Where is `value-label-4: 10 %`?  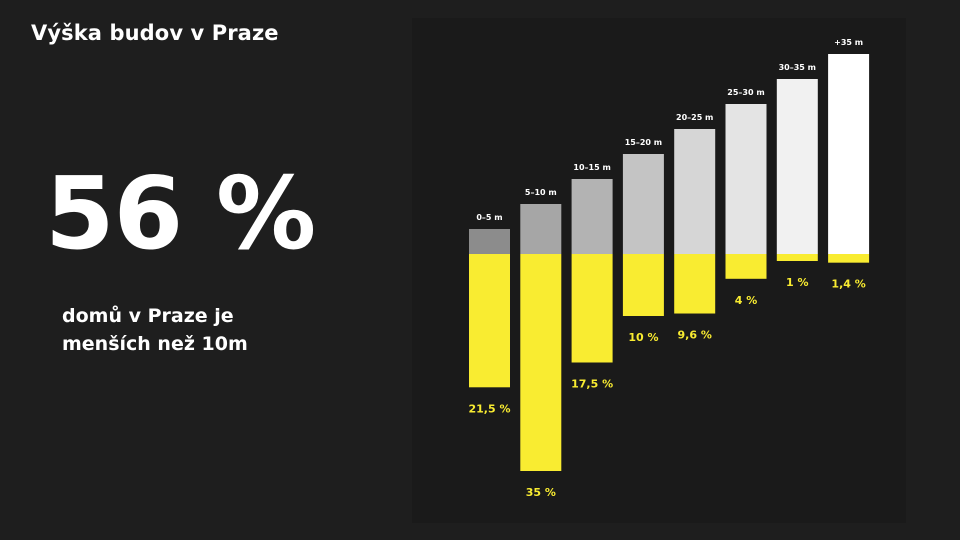
value-label-4: 10 % is located at coordinates (643, 337).